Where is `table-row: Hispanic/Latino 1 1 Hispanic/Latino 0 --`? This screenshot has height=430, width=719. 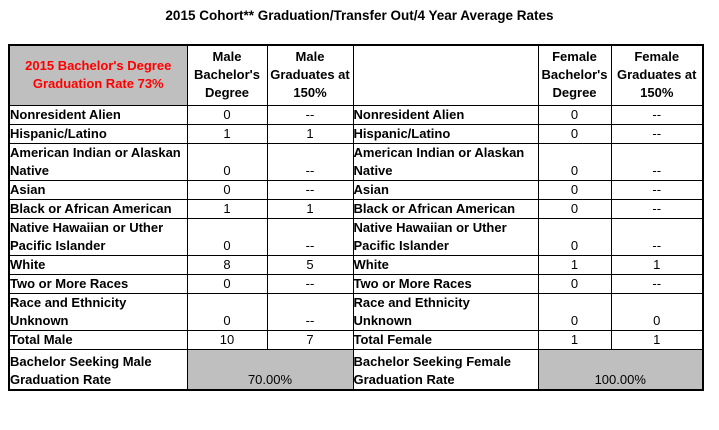
table-row: Hispanic/Latino 1 1 Hispanic/Latino 0 -- is located at coordinates (356, 133).